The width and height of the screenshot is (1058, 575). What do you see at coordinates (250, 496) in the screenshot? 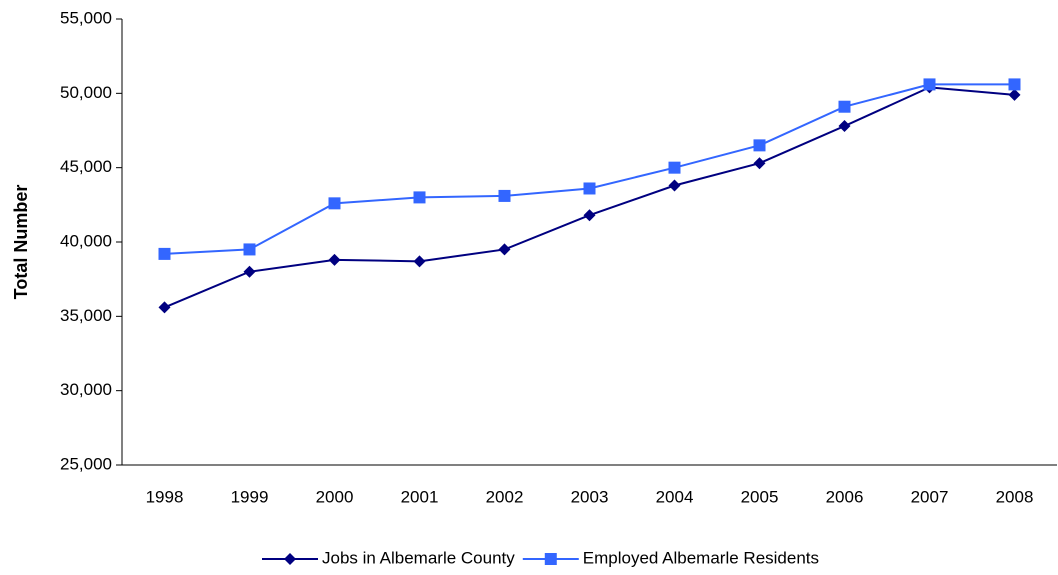
I see `x-tick-label: 1999` at bounding box center [250, 496].